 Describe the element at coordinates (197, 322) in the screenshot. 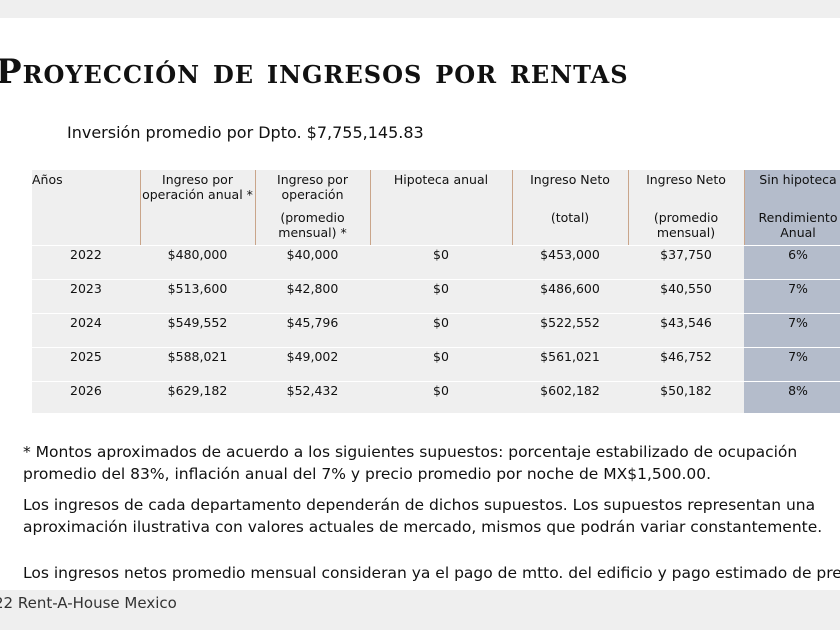

I see `table-cell: $549,552` at that location.